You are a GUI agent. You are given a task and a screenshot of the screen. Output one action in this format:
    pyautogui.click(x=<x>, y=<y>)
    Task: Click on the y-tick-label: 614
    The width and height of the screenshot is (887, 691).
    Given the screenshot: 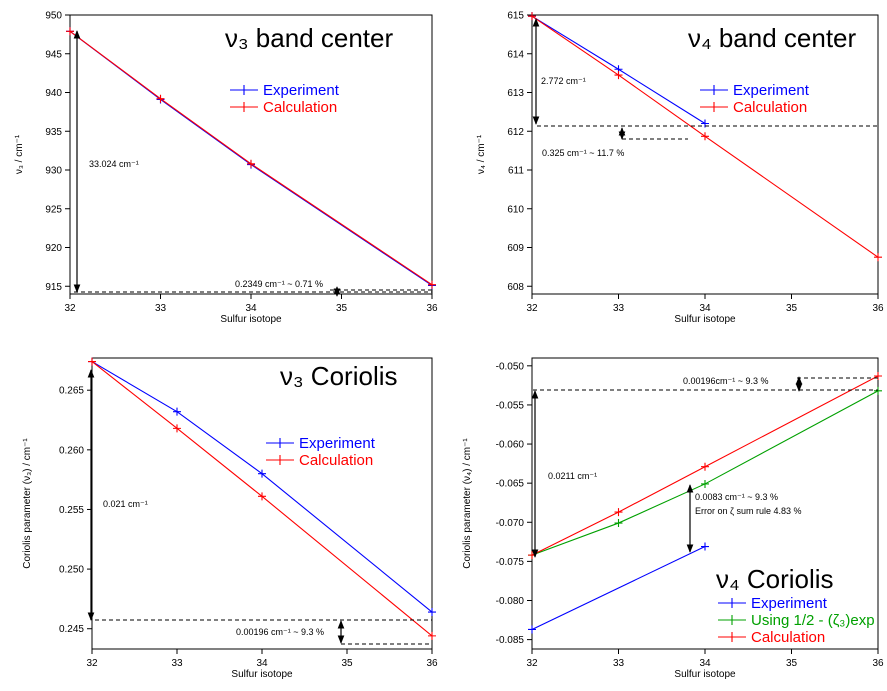 What is the action you would take?
    pyautogui.click(x=515, y=54)
    